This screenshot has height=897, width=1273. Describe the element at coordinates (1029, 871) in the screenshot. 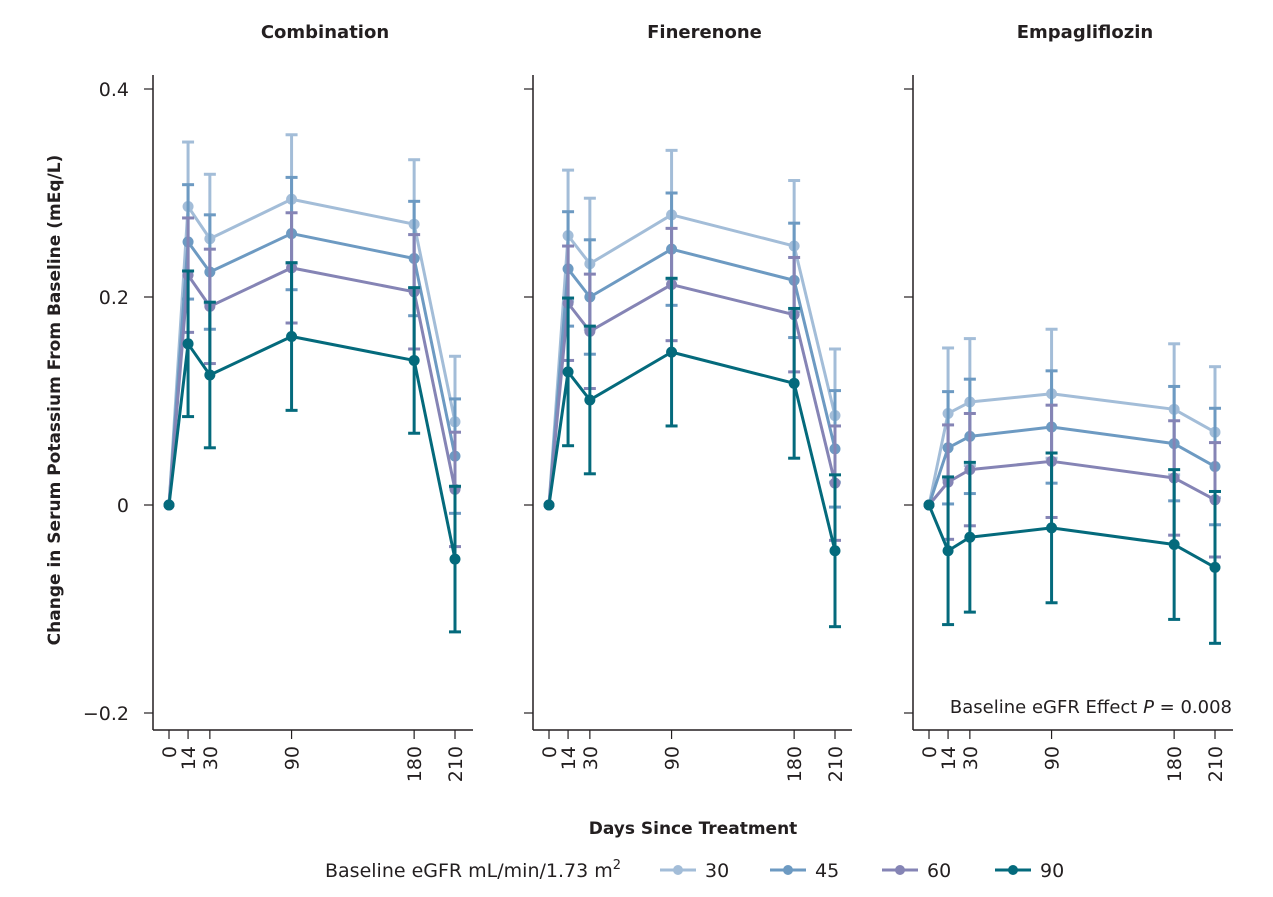

I see `legend-entry-90: 90` at that location.